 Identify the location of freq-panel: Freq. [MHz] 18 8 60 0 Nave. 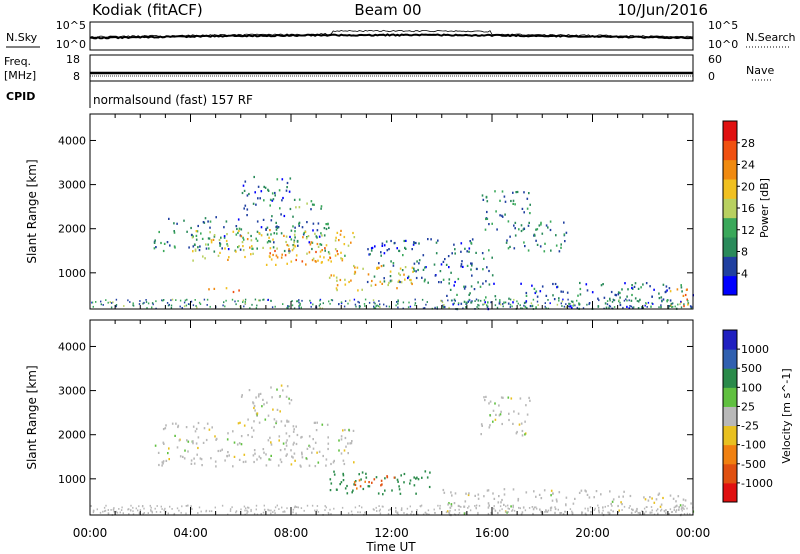
(389, 68).